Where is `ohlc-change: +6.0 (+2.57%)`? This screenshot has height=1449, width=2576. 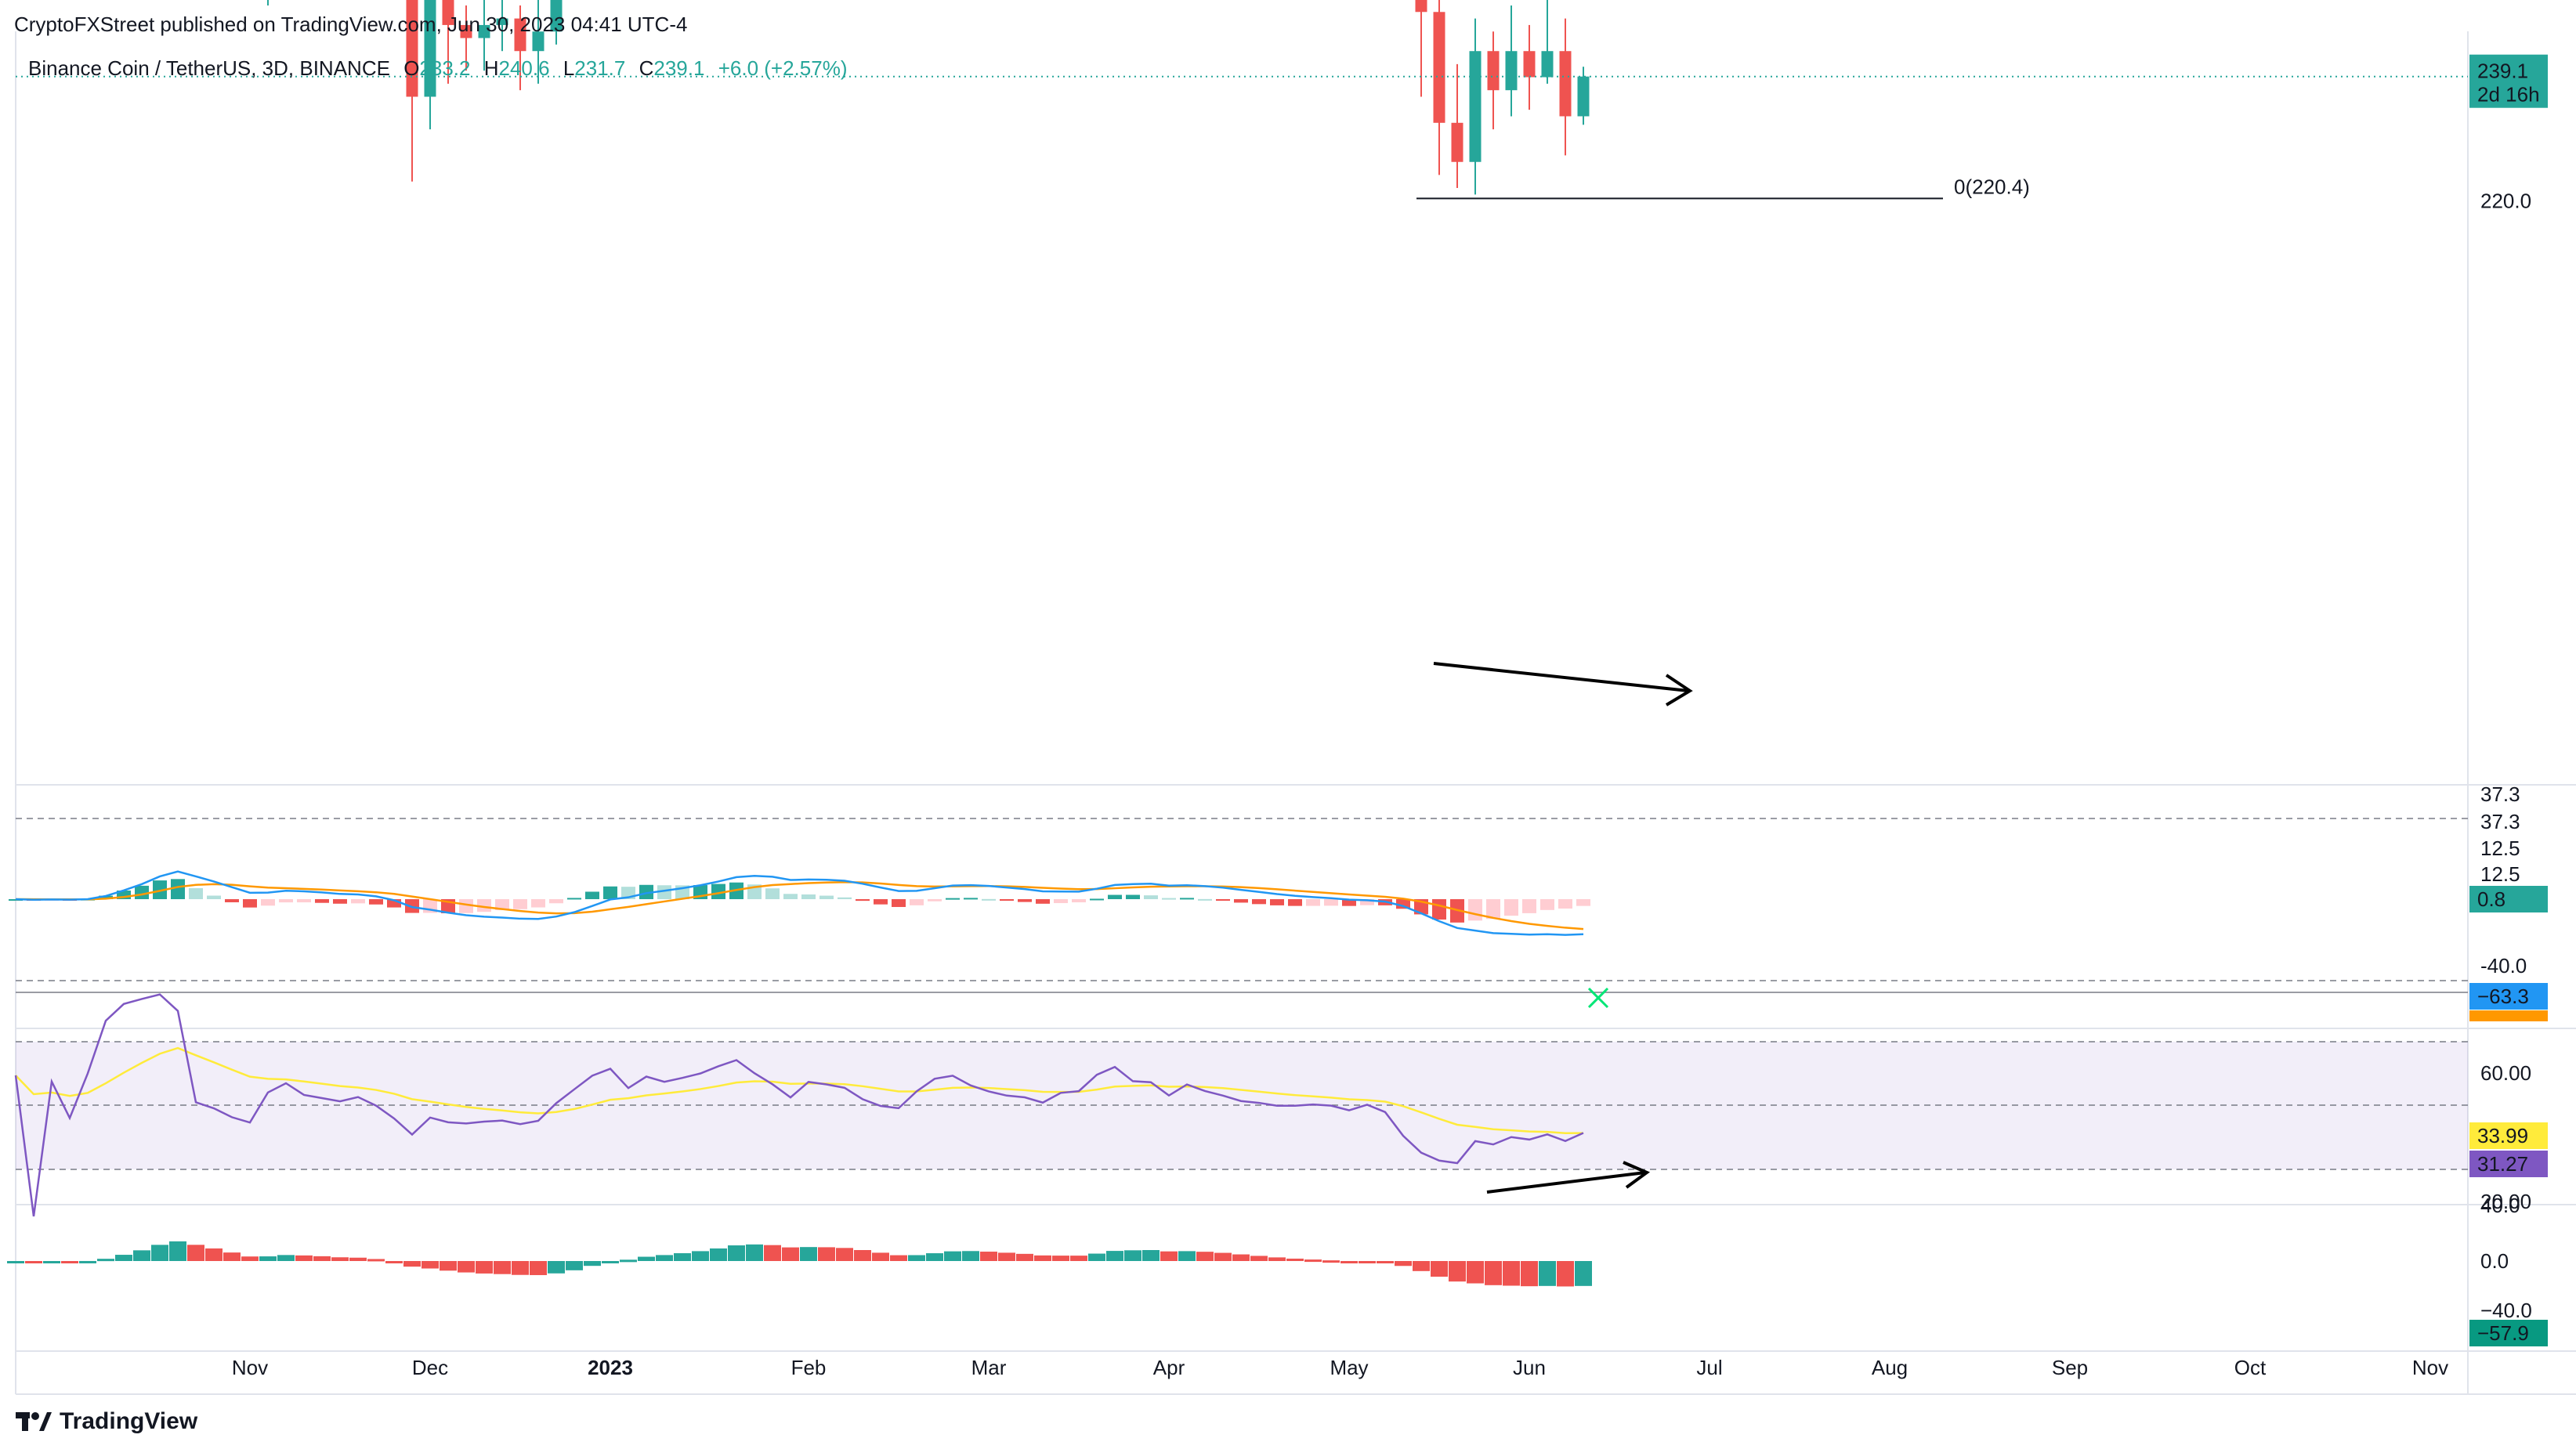
ohlc-change: +6.0 (+2.57%) is located at coordinates (783, 68).